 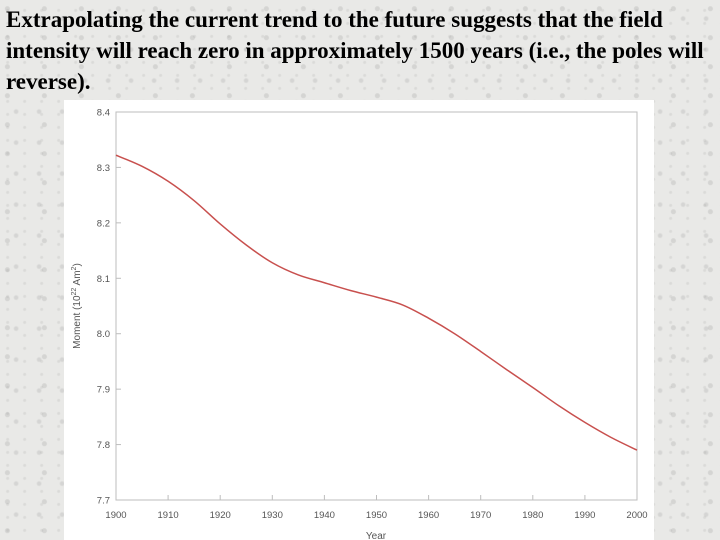 What do you see at coordinates (168, 515) in the screenshot?
I see `x-tick-label: 1910` at bounding box center [168, 515].